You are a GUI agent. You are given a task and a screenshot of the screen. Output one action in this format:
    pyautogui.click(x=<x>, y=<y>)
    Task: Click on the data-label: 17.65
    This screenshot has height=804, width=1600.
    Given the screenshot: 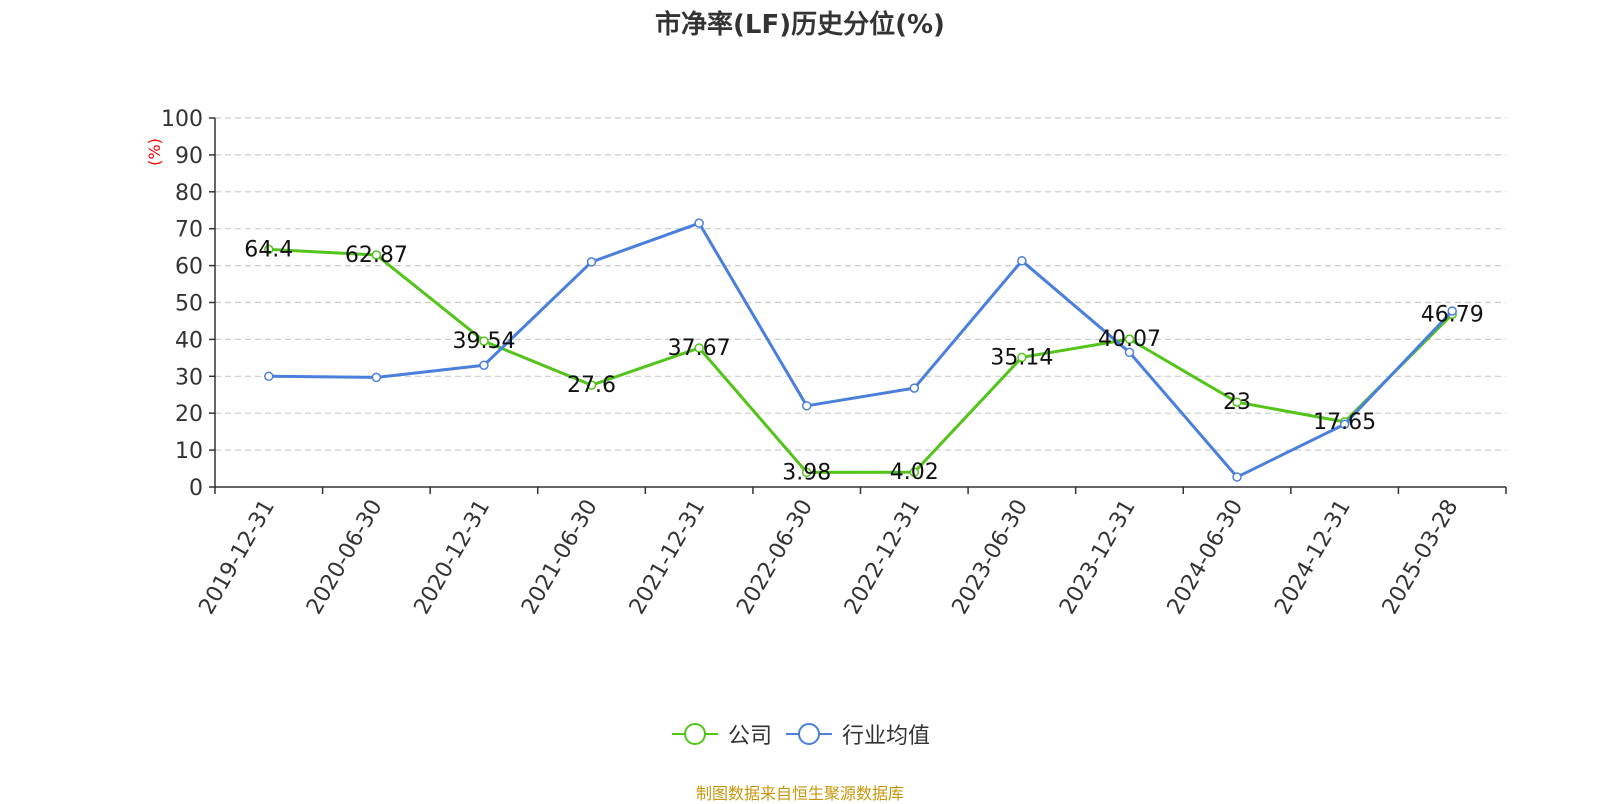 What is the action you would take?
    pyautogui.click(x=1344, y=422)
    